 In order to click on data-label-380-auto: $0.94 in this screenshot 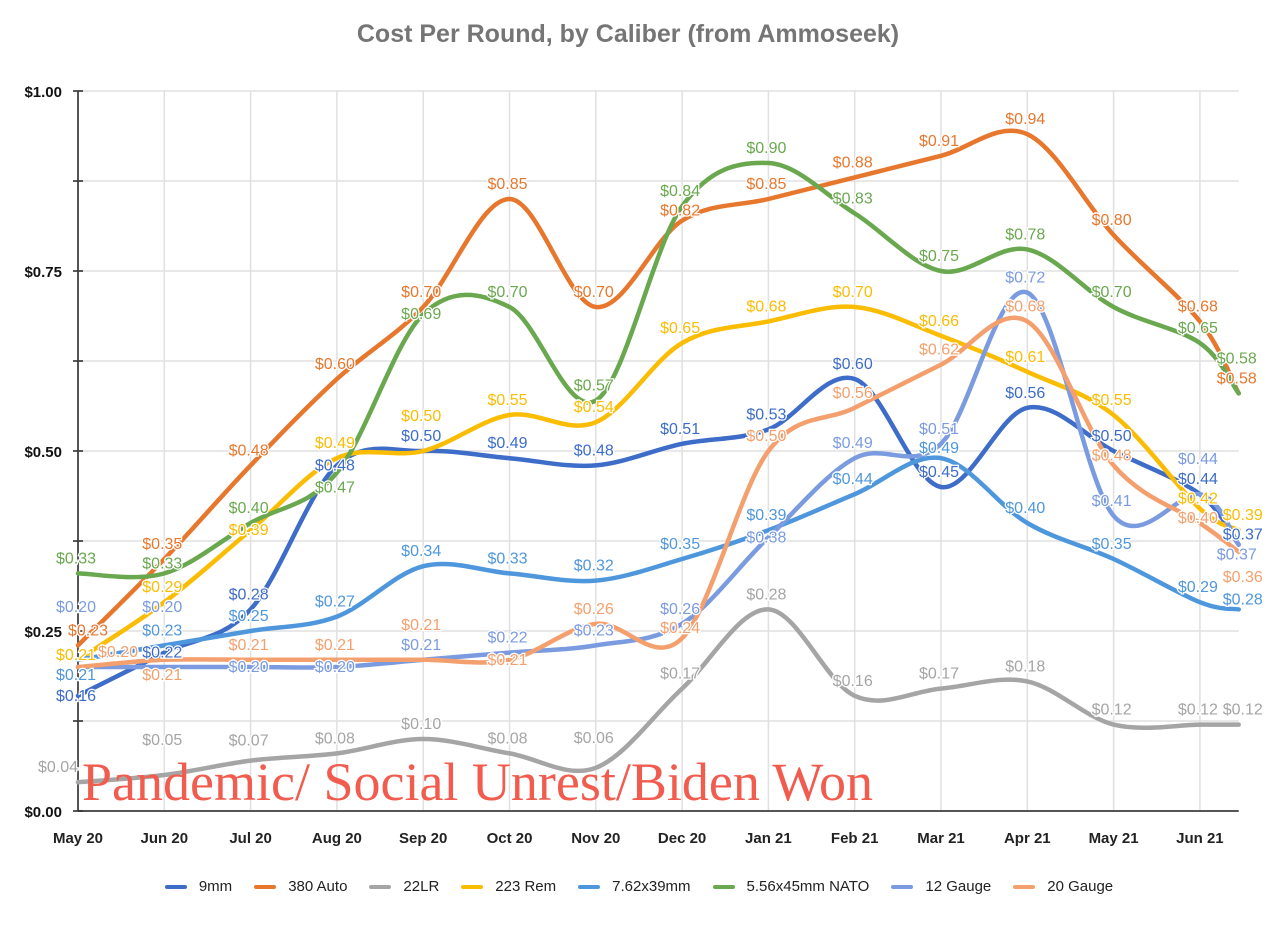, I will do `click(1025, 119)`.